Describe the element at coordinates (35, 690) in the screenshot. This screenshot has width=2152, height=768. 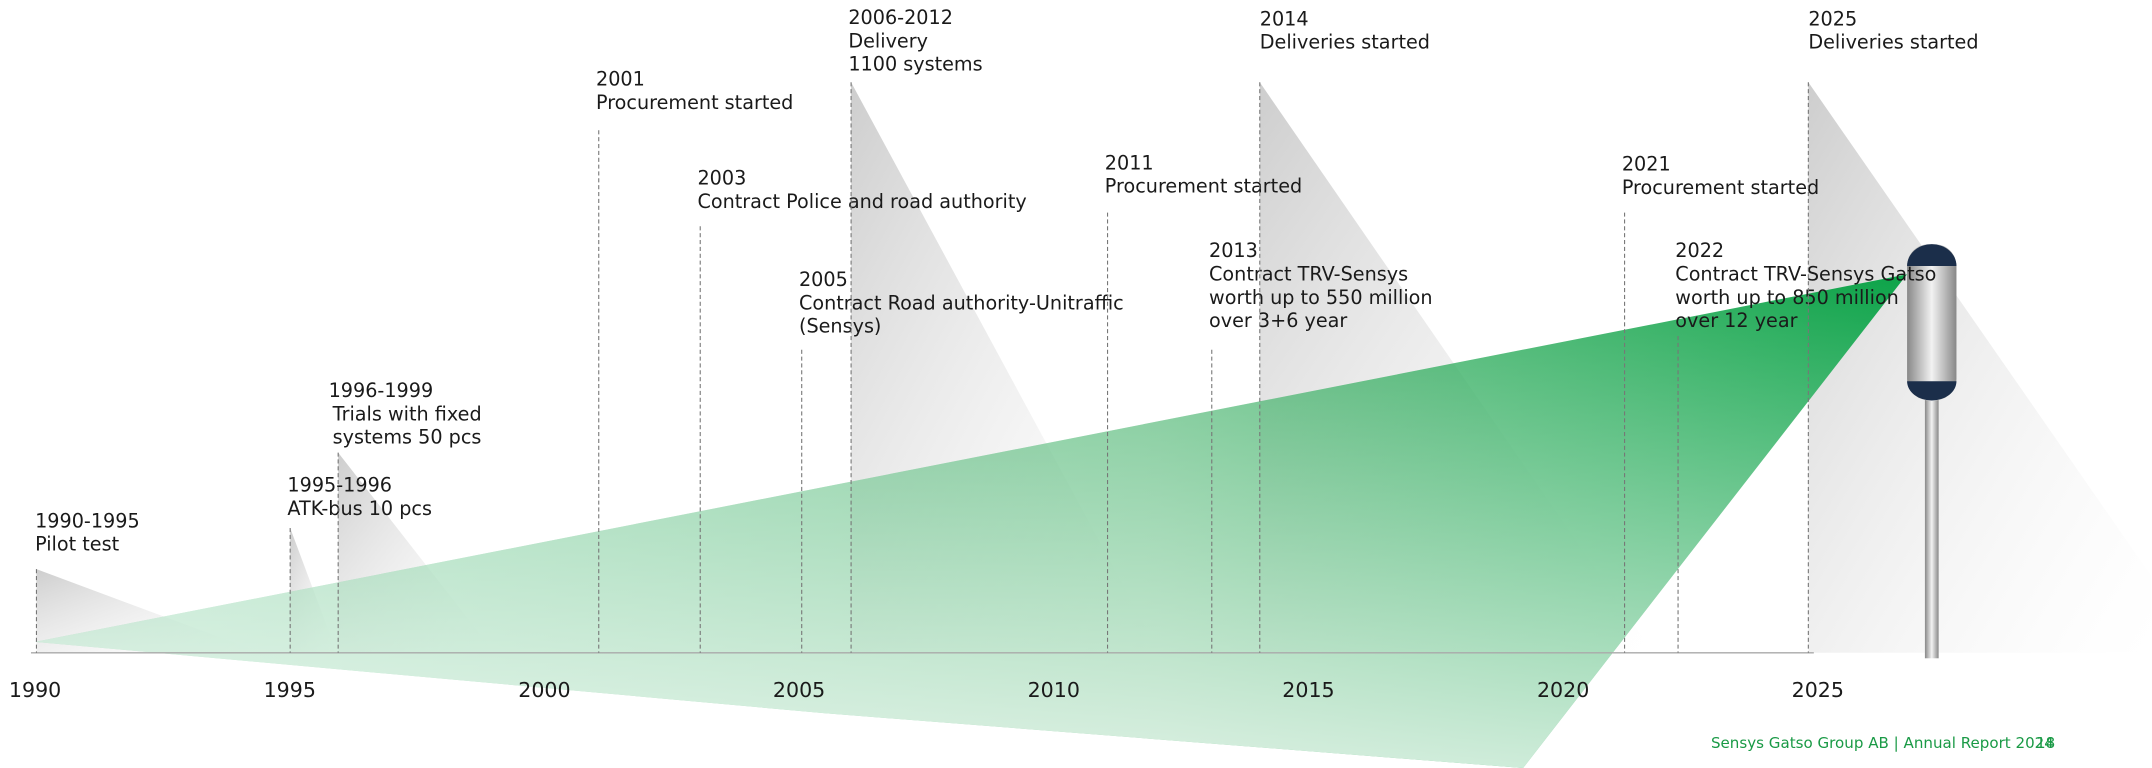
I see `year-label: 1990` at that location.